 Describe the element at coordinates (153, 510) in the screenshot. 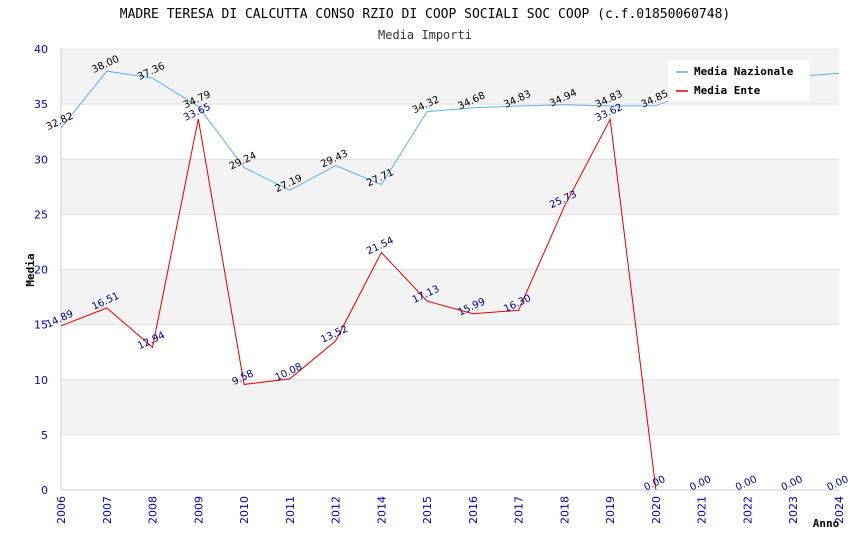

I see `x-tick-label: 2008` at that location.